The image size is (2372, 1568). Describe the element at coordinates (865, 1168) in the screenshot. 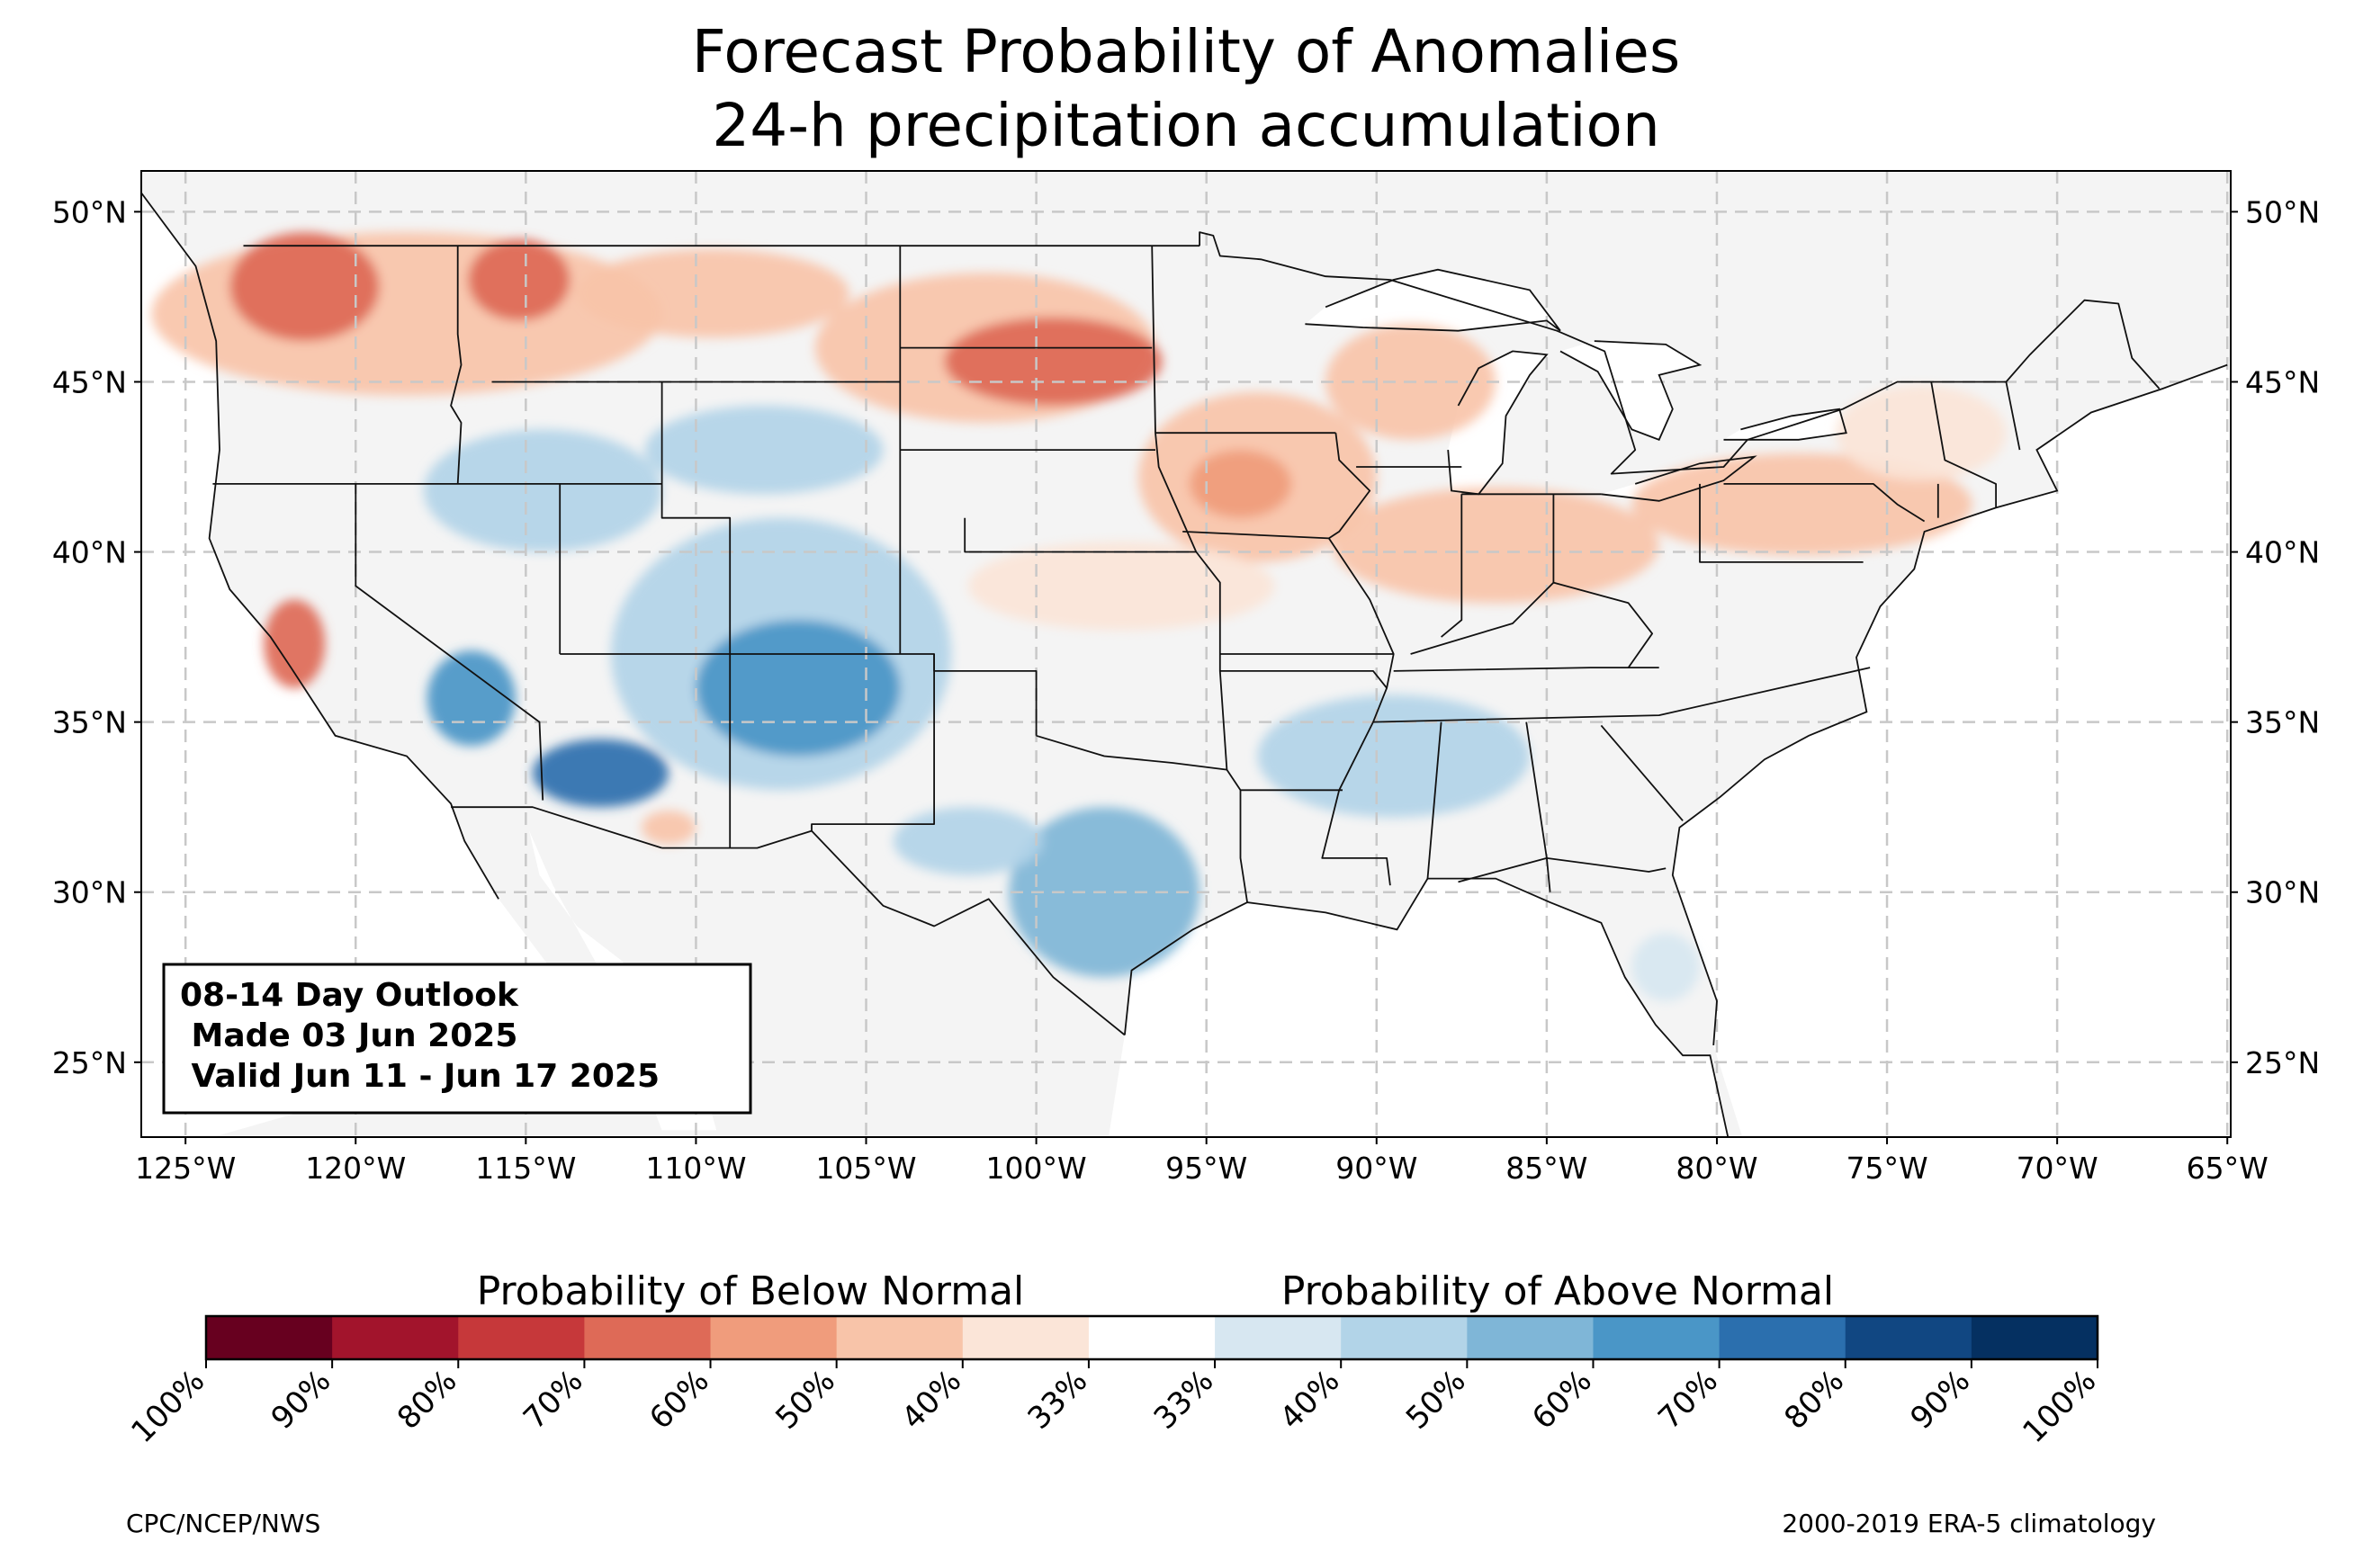

I see `lon-tick-label: 105°W` at that location.